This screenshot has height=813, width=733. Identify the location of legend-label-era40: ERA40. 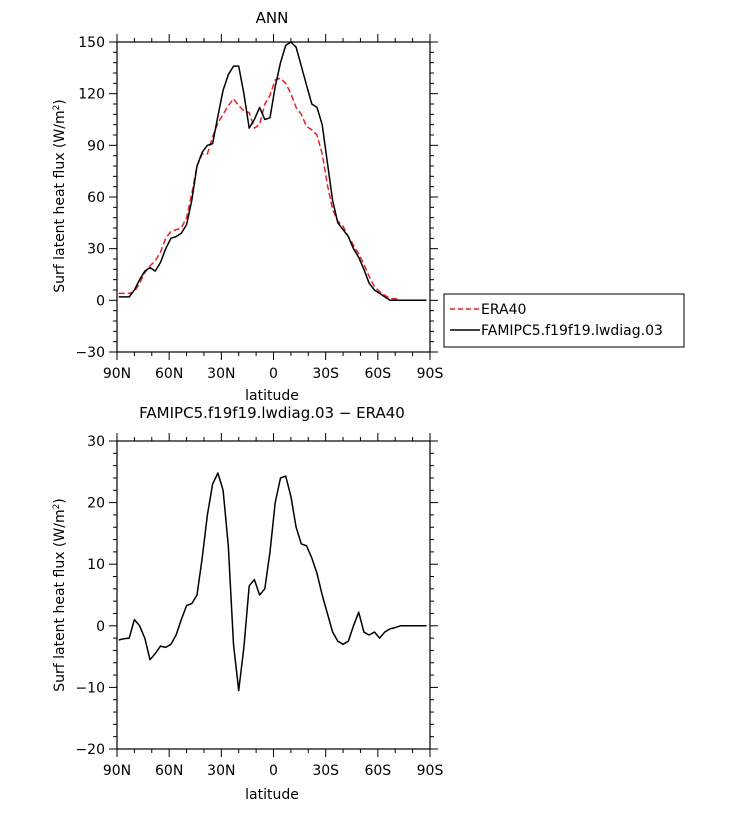
(503, 310).